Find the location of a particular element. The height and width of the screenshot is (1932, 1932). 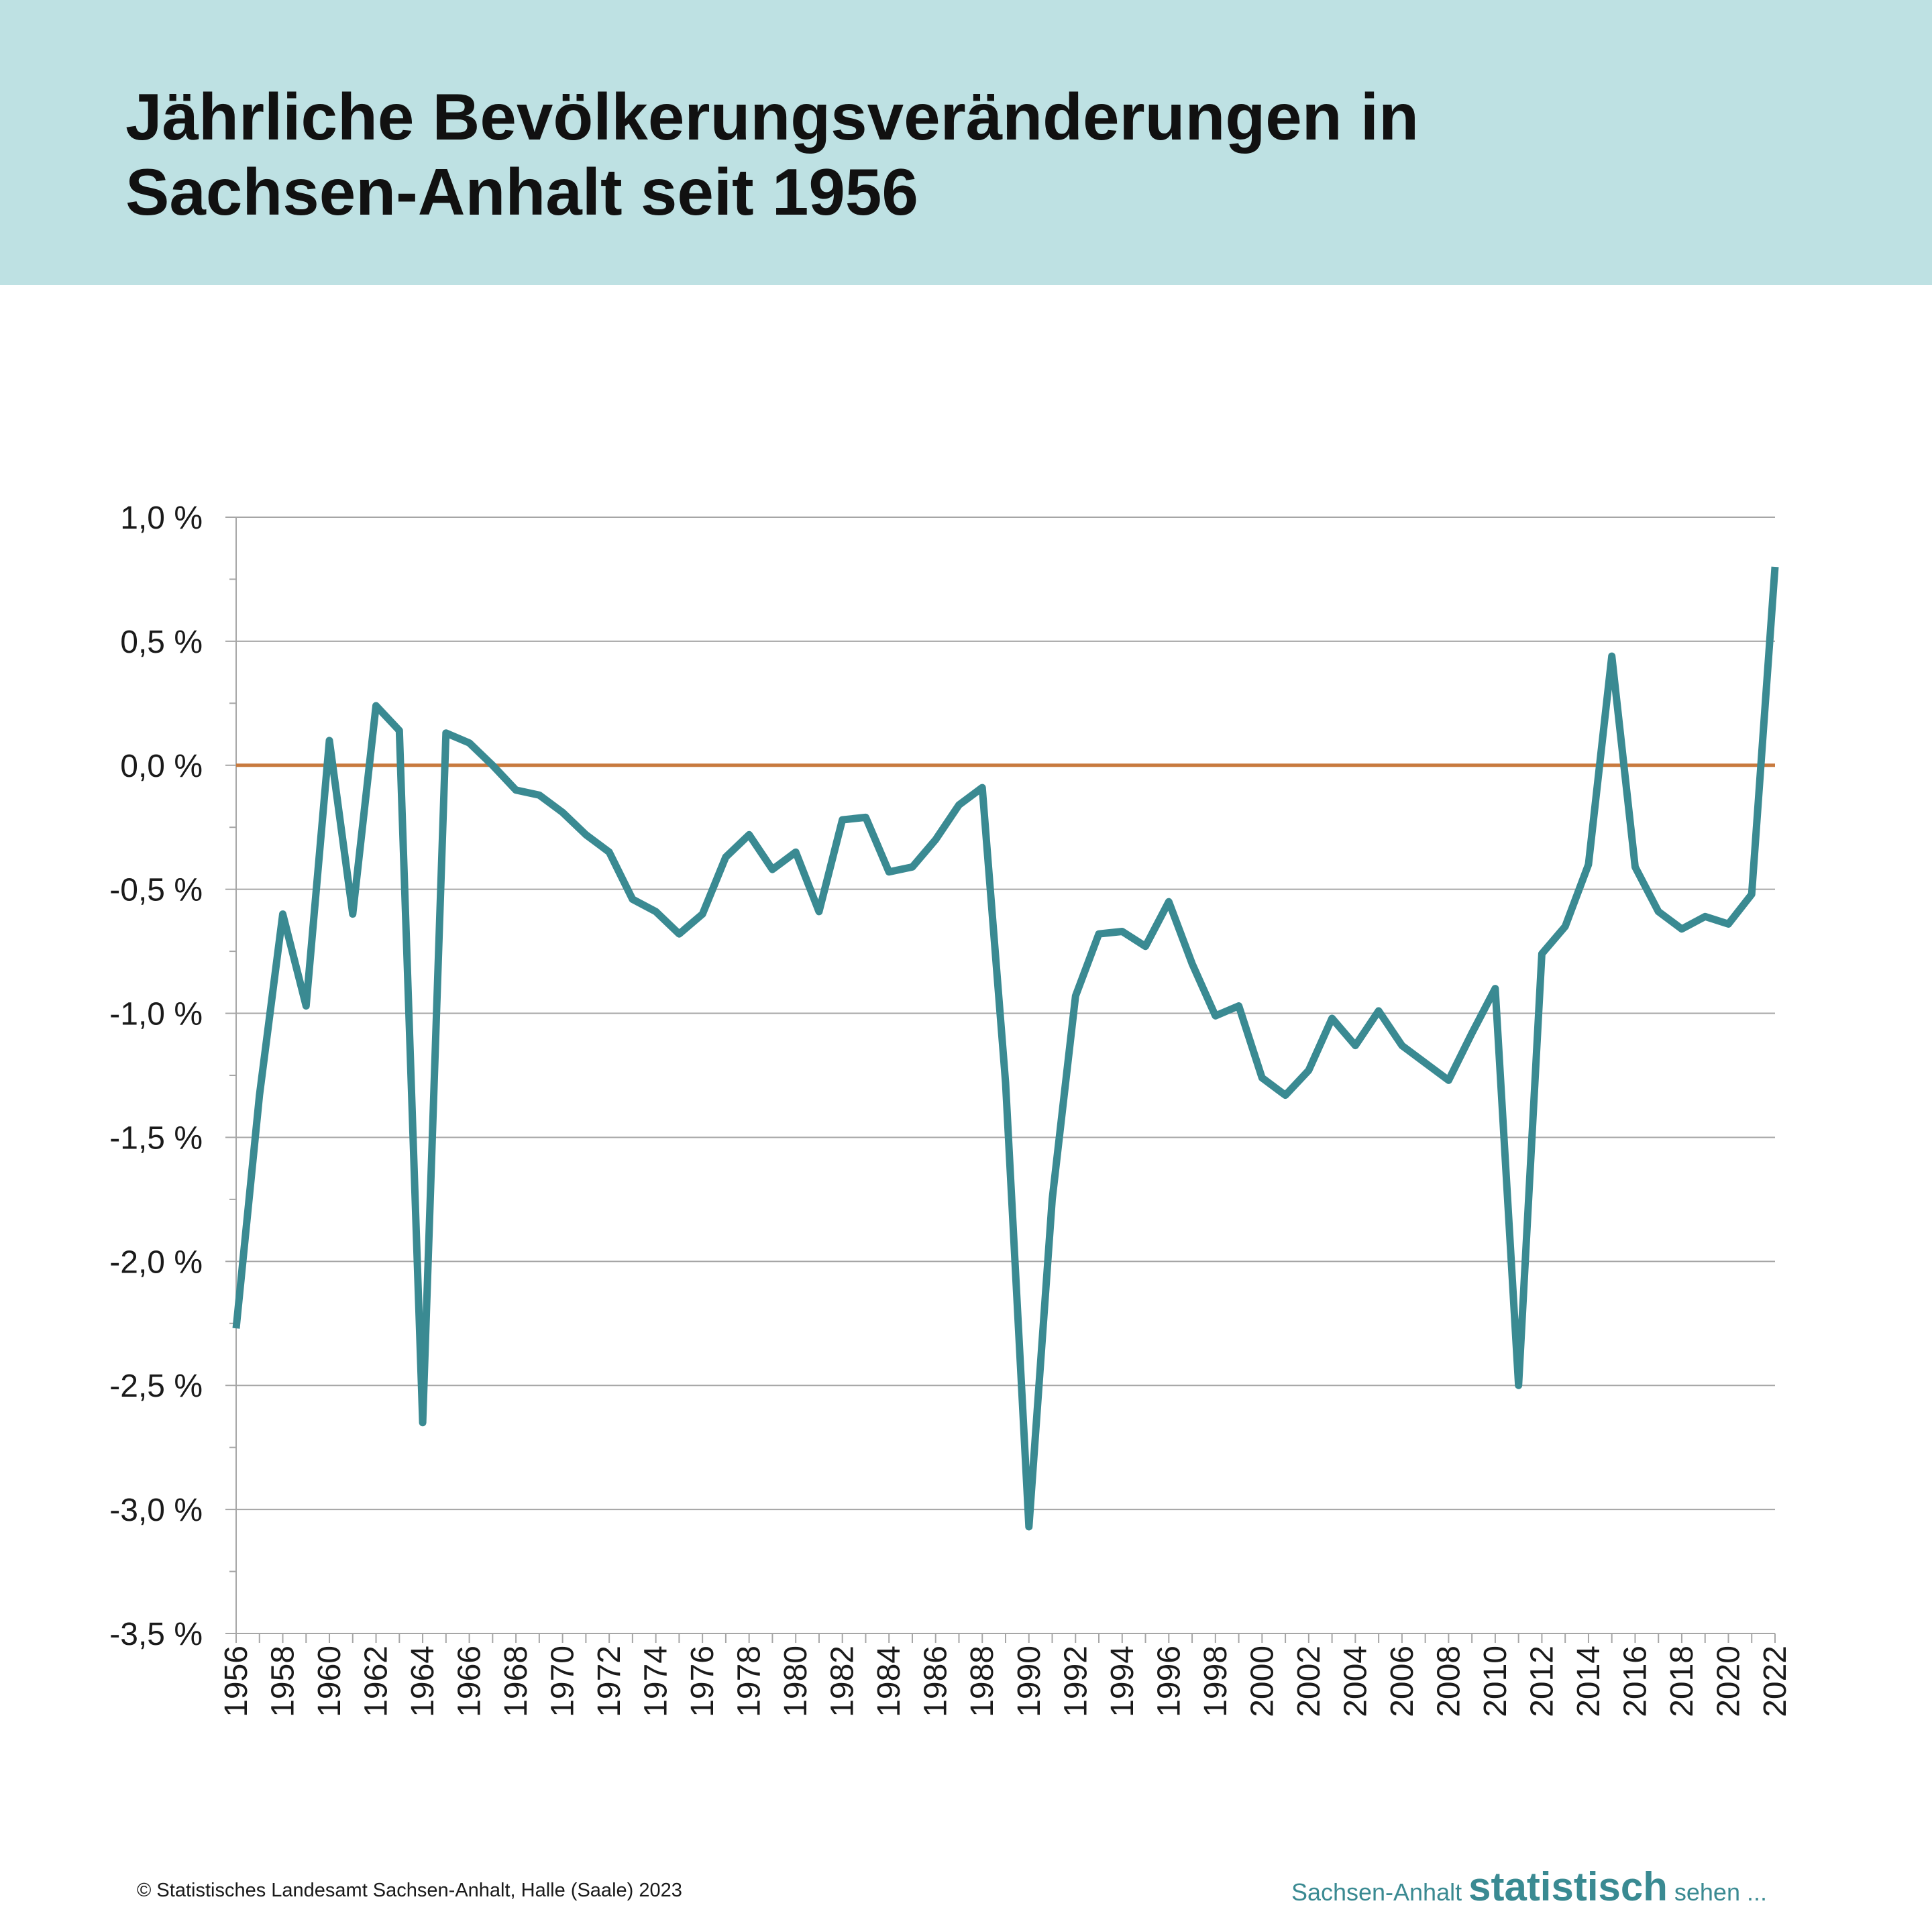

x-tick-label: 2014 is located at coordinates (1589, 1681).